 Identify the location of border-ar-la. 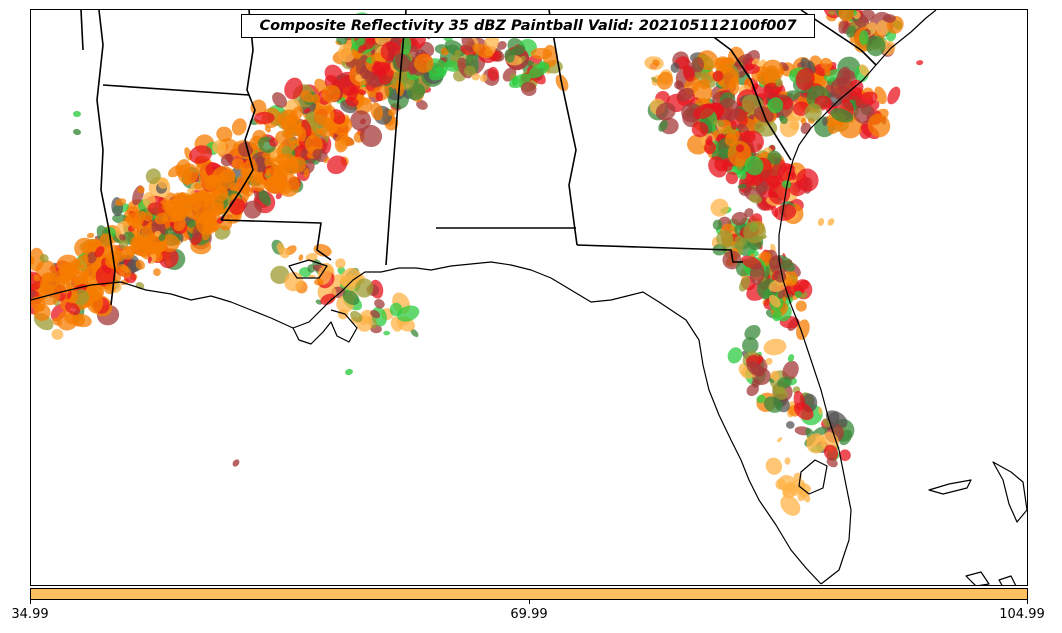
(176, 90).